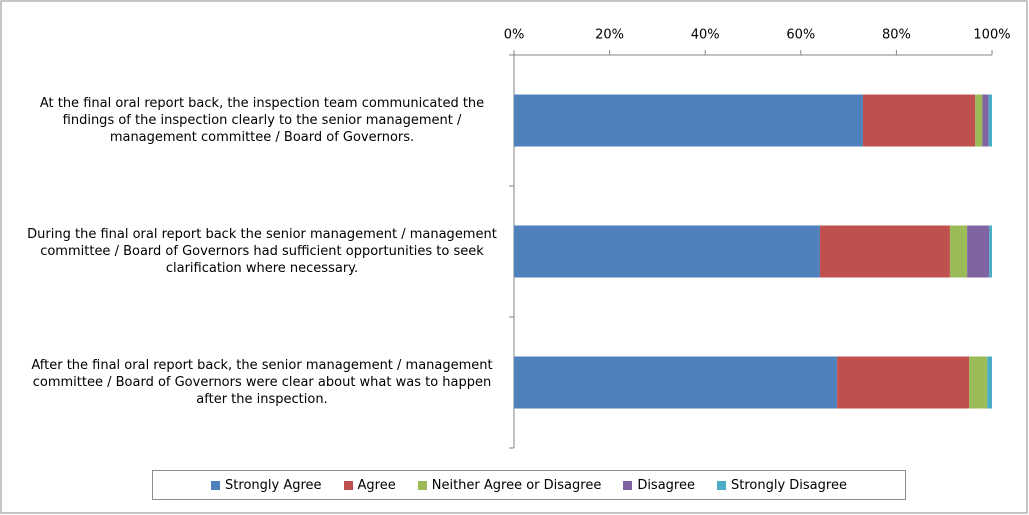 Image resolution: width=1029 pixels, height=515 pixels. I want to click on x-tick-label: 60%, so click(800, 35).